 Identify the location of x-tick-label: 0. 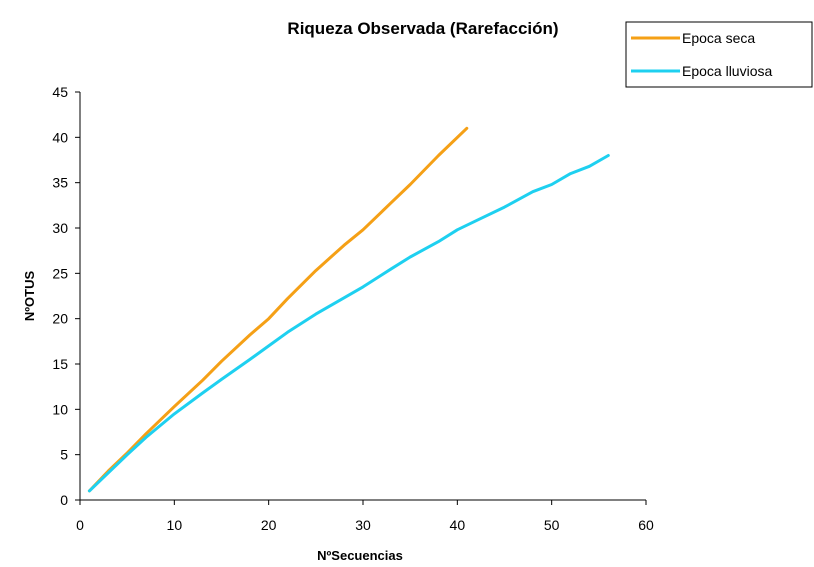
(80, 525).